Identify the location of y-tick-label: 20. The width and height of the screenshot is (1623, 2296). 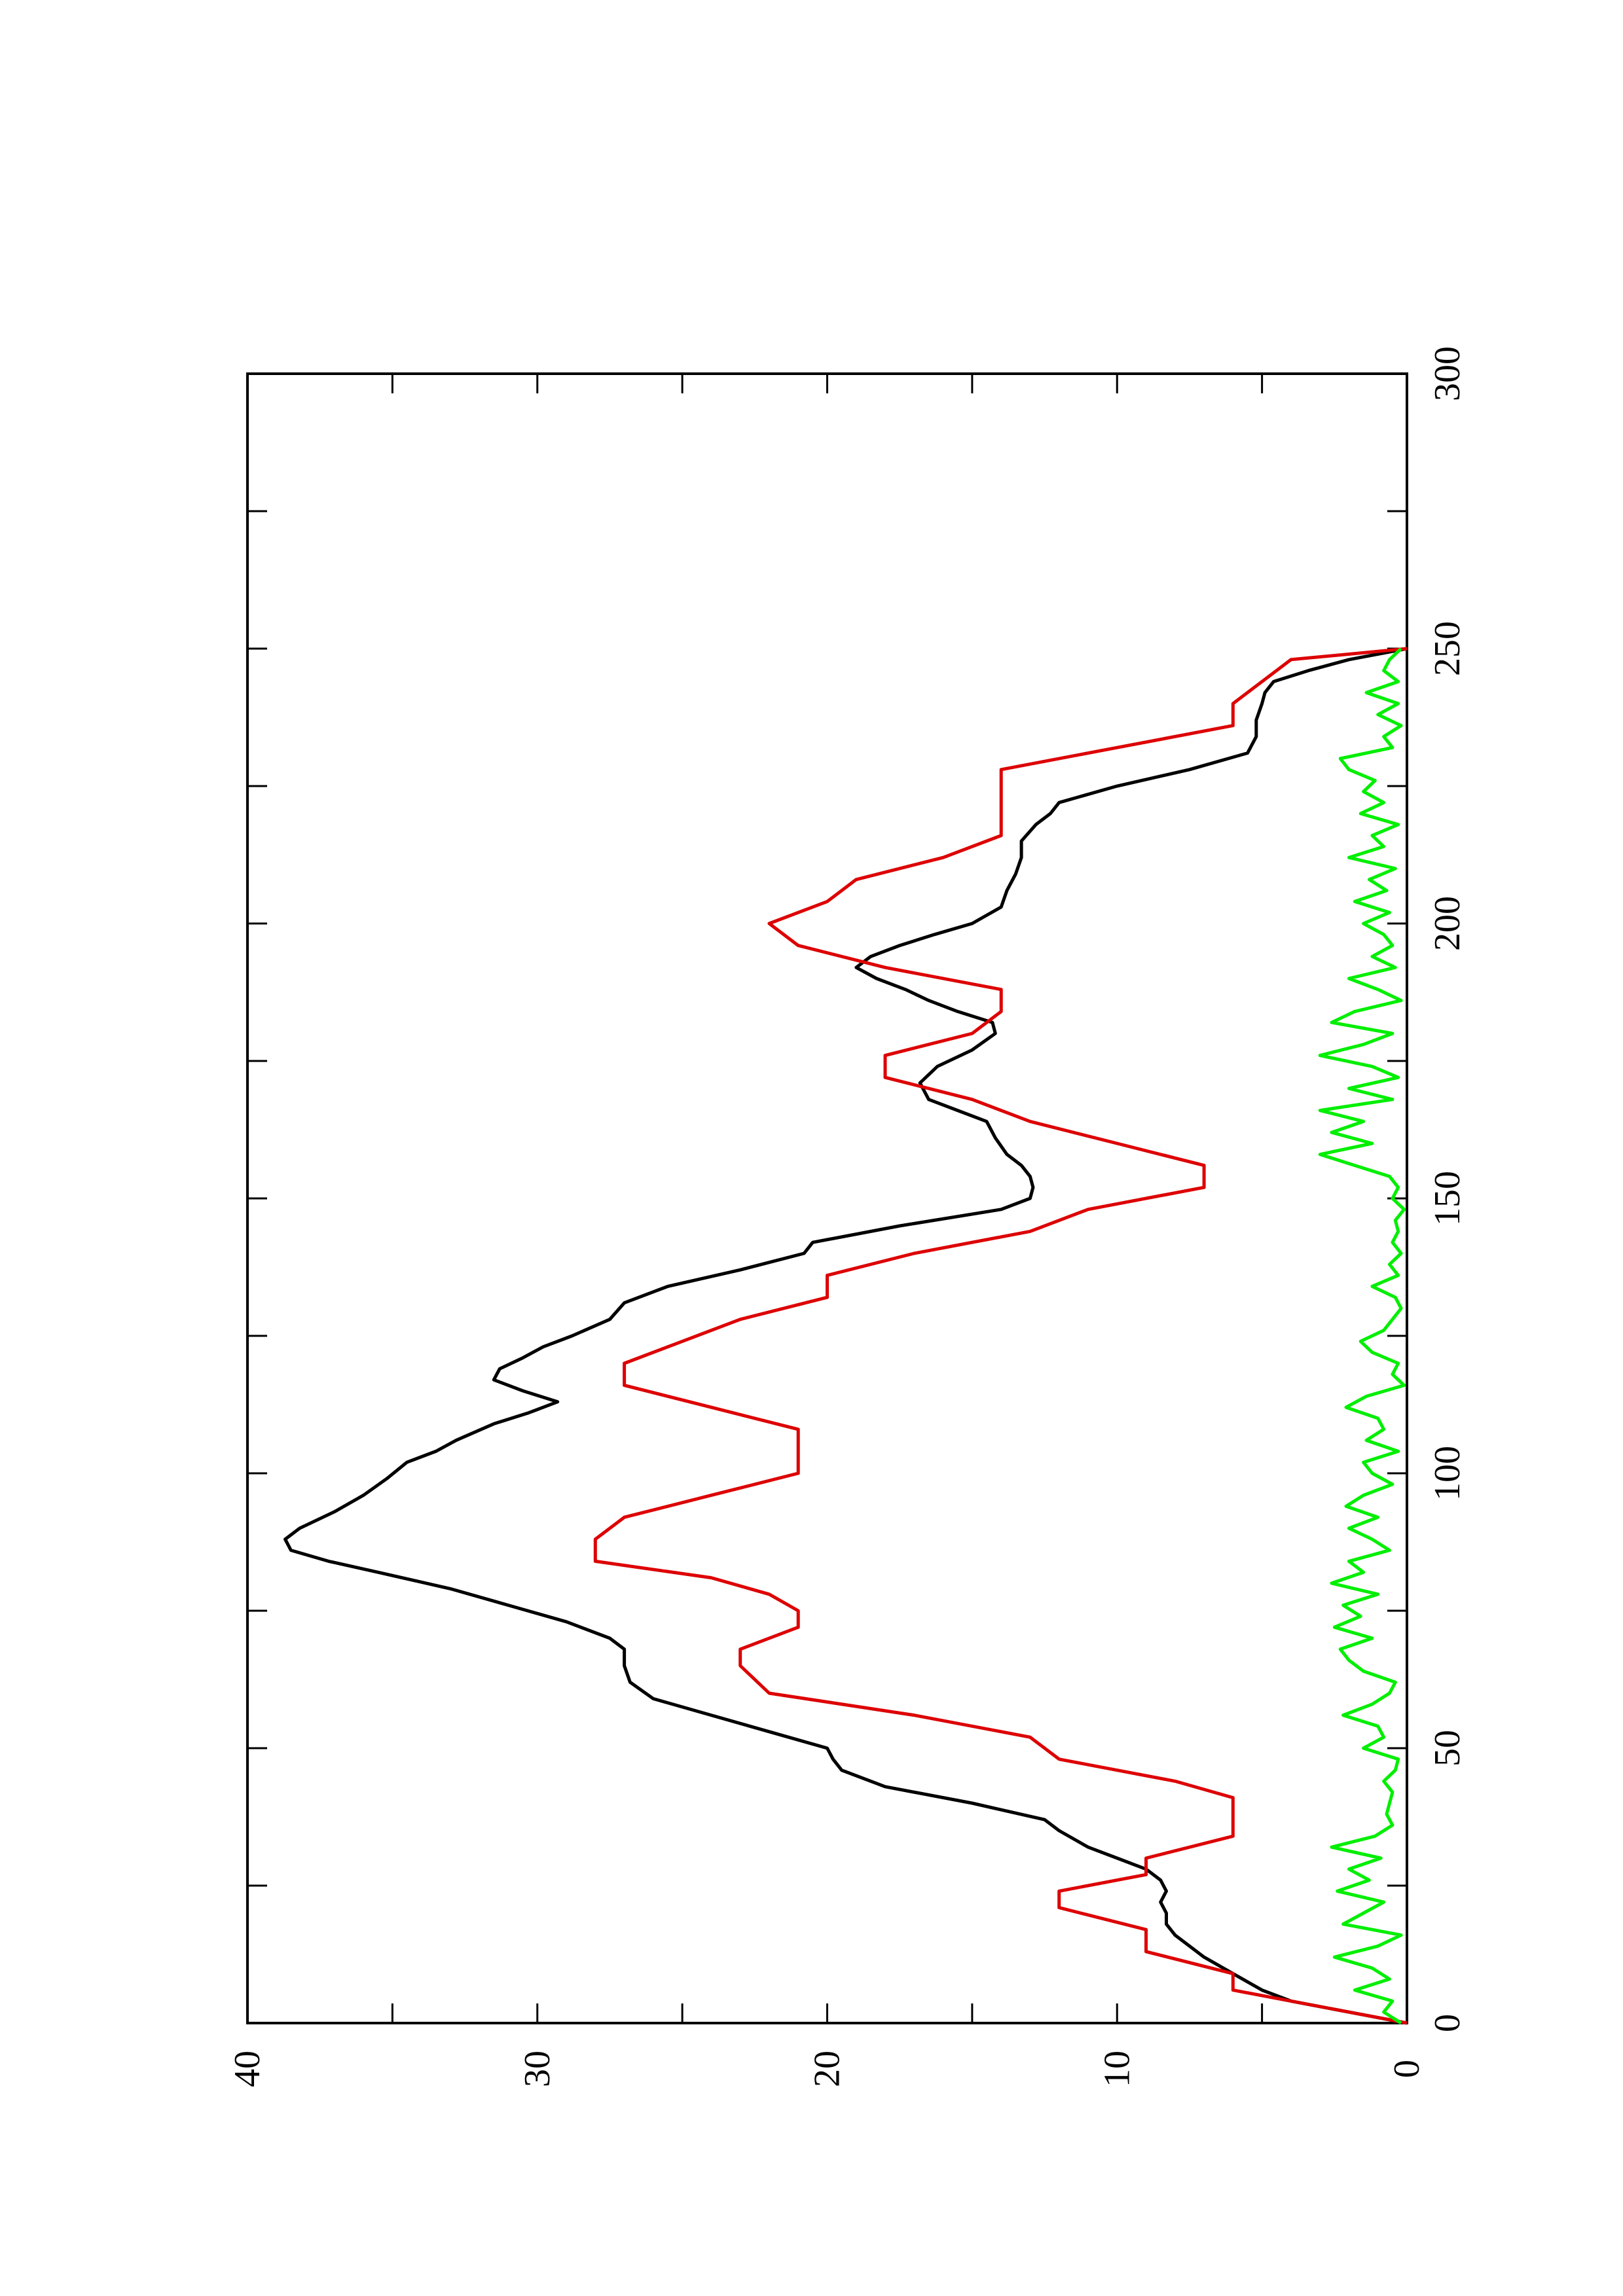
(827, 2069).